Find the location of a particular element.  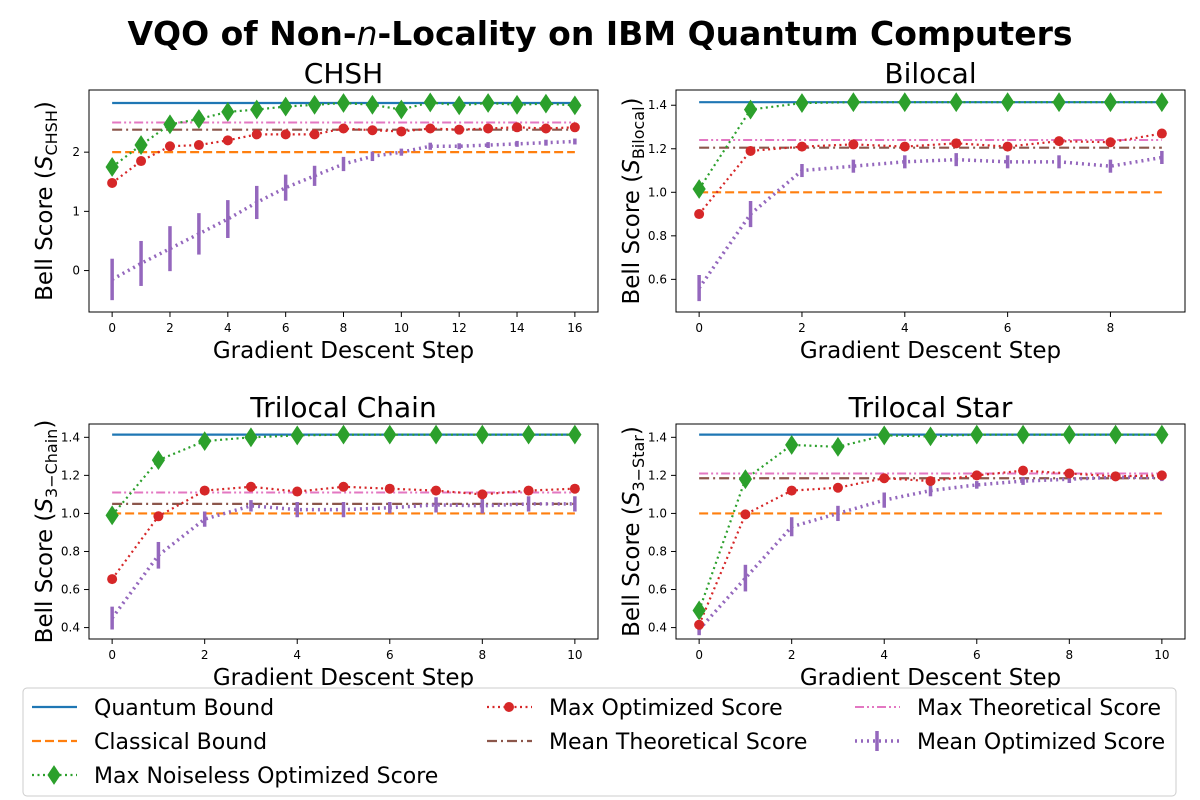

legend-entry-max-theoretical: Max Theoretical Score is located at coordinates (1008, 708).